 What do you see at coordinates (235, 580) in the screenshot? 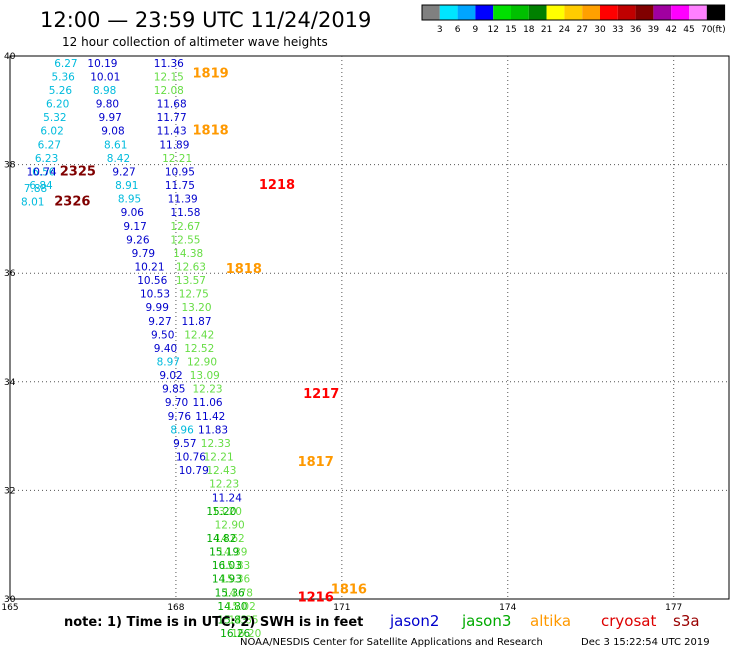
I see `swh-value-label: 15.36` at bounding box center [235, 580].